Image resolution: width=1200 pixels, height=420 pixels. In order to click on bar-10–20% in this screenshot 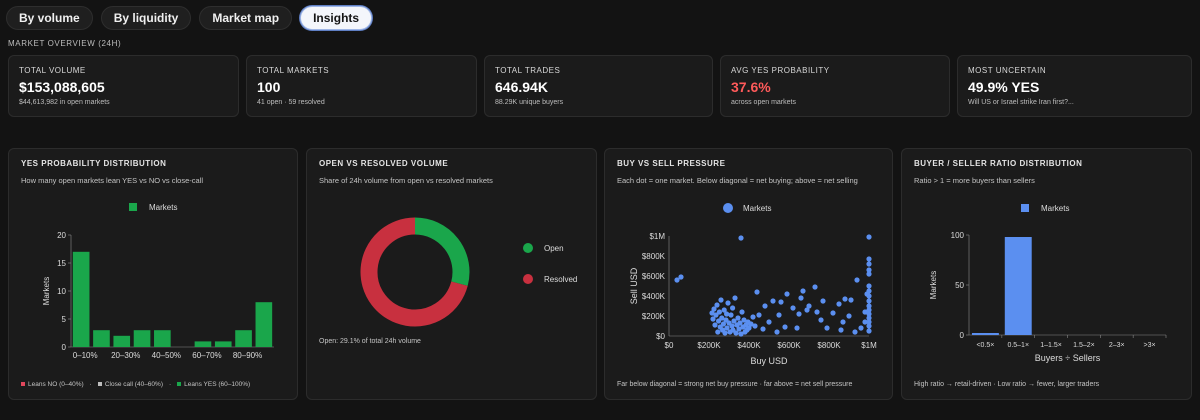, I will do `click(101, 338)`.